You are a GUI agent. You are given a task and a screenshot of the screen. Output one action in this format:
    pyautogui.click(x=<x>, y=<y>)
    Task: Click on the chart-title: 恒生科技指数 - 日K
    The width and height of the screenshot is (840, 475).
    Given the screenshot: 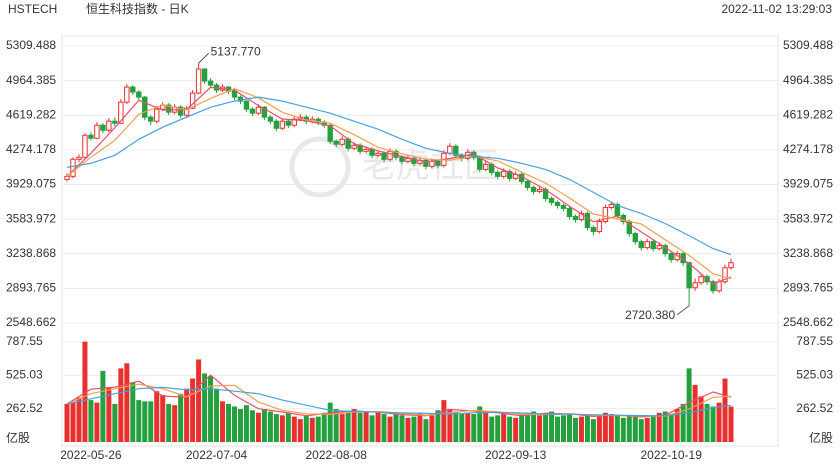 What is the action you would take?
    pyautogui.click(x=137, y=8)
    